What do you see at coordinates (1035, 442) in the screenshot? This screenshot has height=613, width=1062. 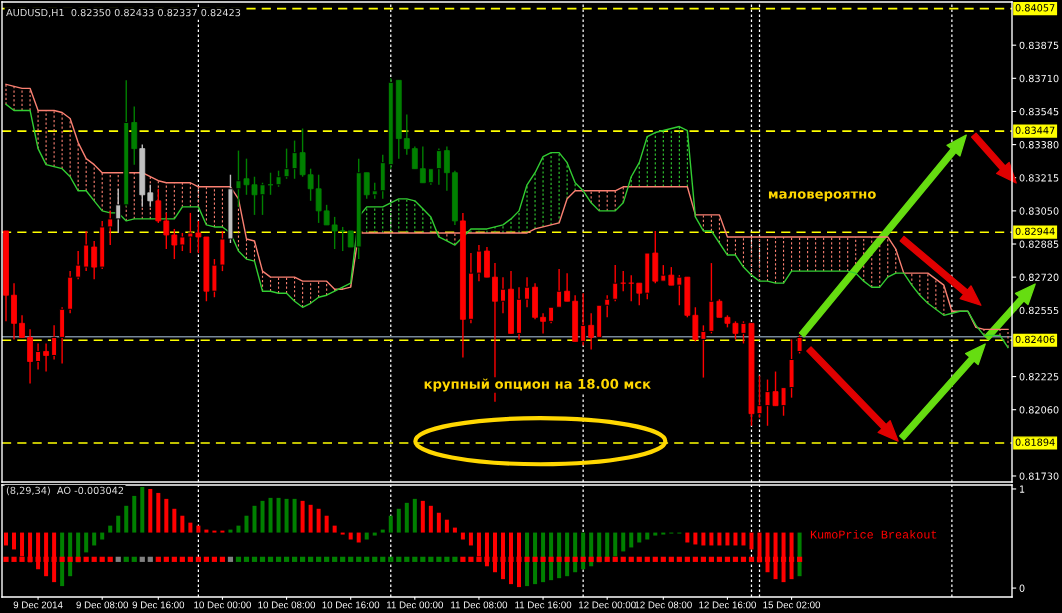 I see `ref-line-label: 0.81894` at bounding box center [1035, 442].